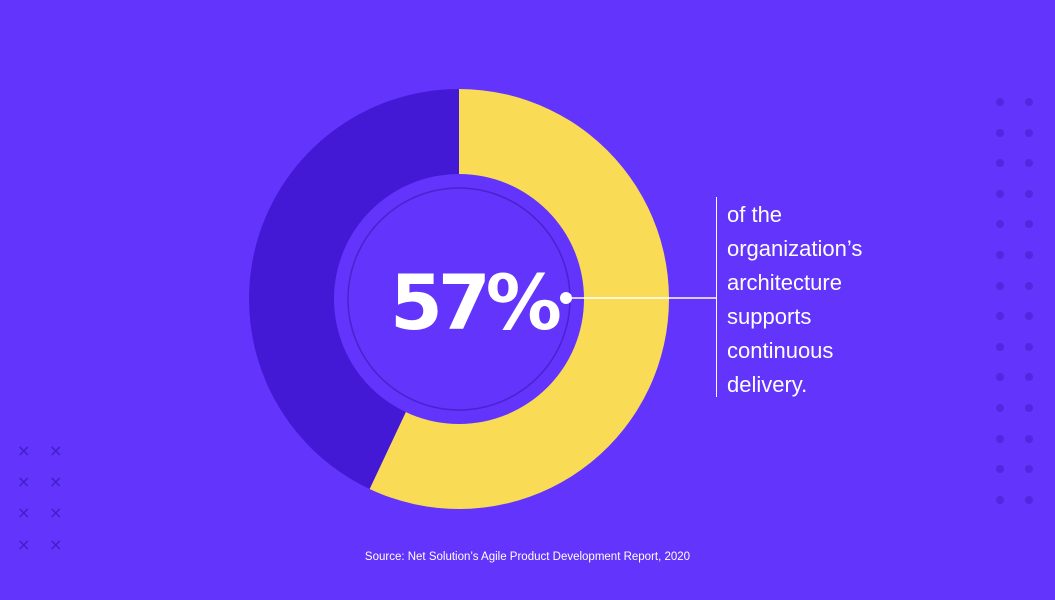 The image size is (1055, 600). Describe the element at coordinates (769, 316) in the screenshot. I see `caption-line: supports` at that location.